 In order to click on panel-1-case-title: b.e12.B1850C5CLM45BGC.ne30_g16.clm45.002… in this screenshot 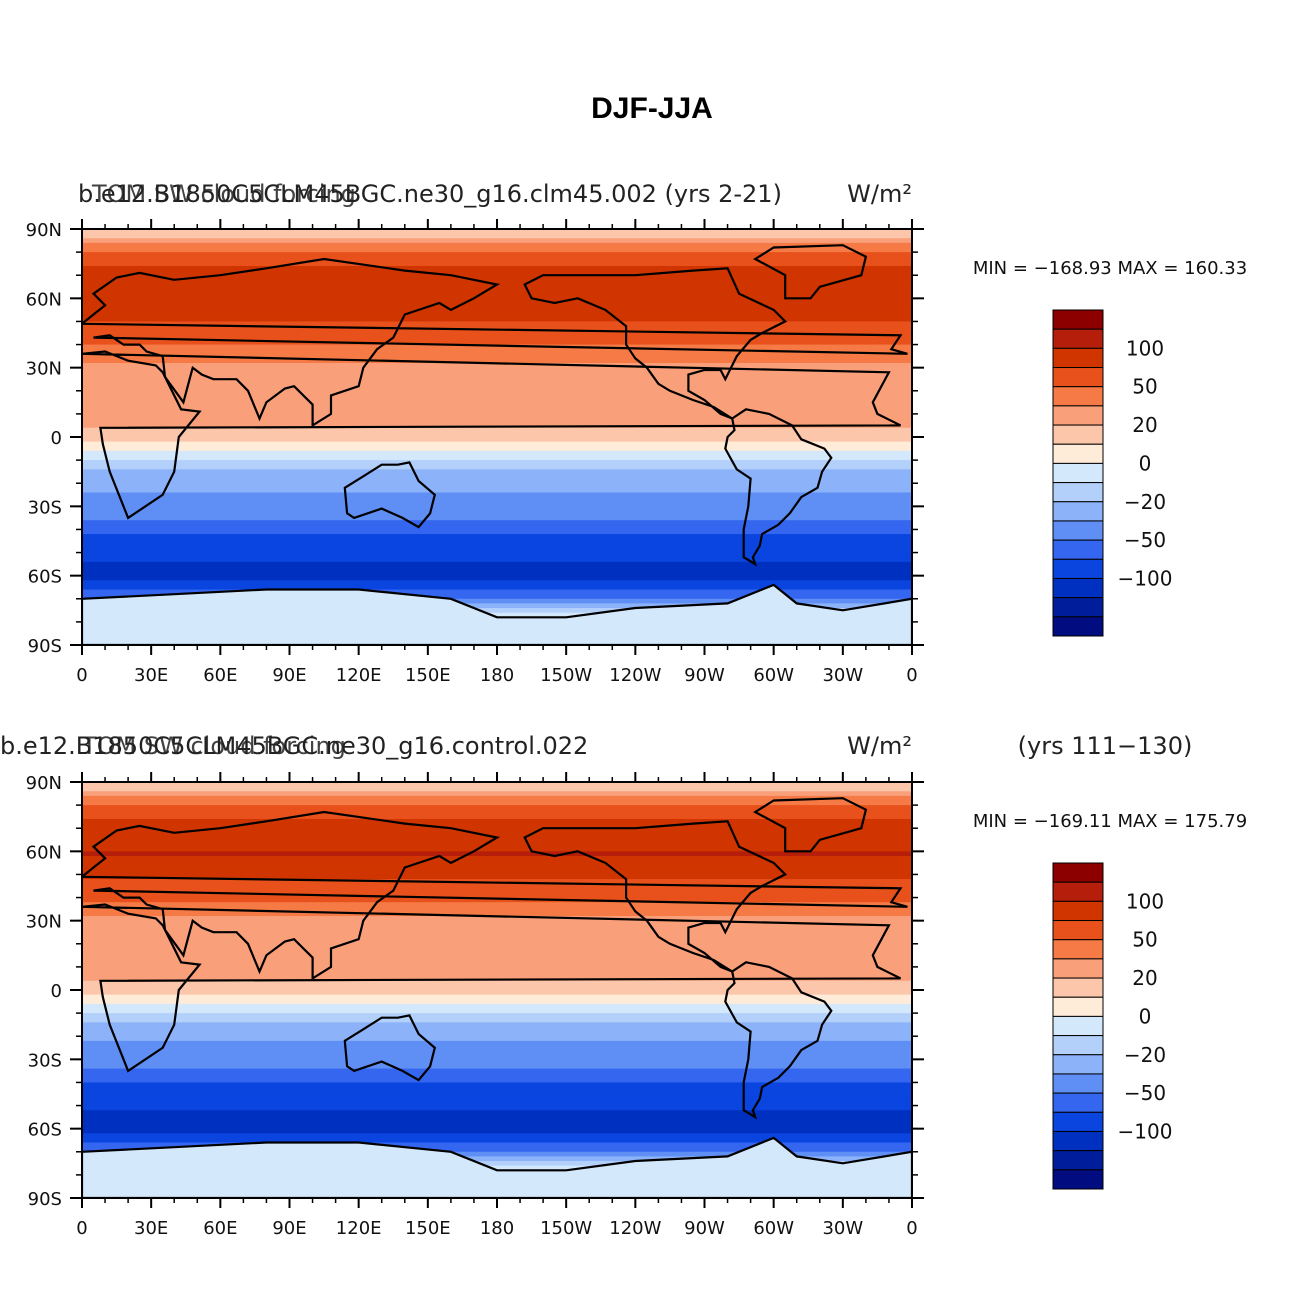, I will do `click(430, 194)`.